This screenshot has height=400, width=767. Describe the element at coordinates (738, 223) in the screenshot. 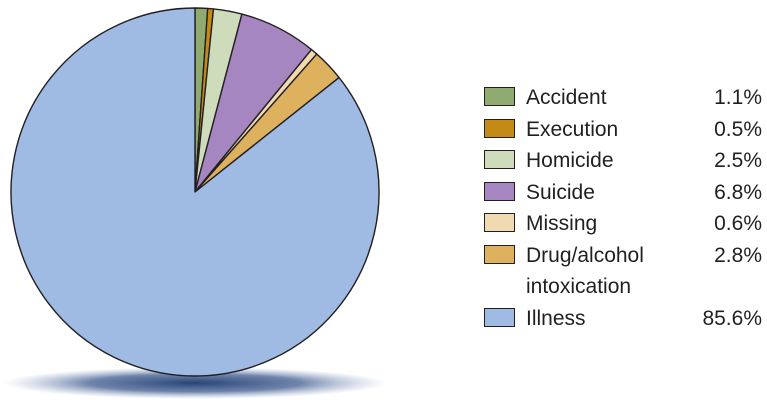

I see `legend-value-missing: 0.6%` at that location.